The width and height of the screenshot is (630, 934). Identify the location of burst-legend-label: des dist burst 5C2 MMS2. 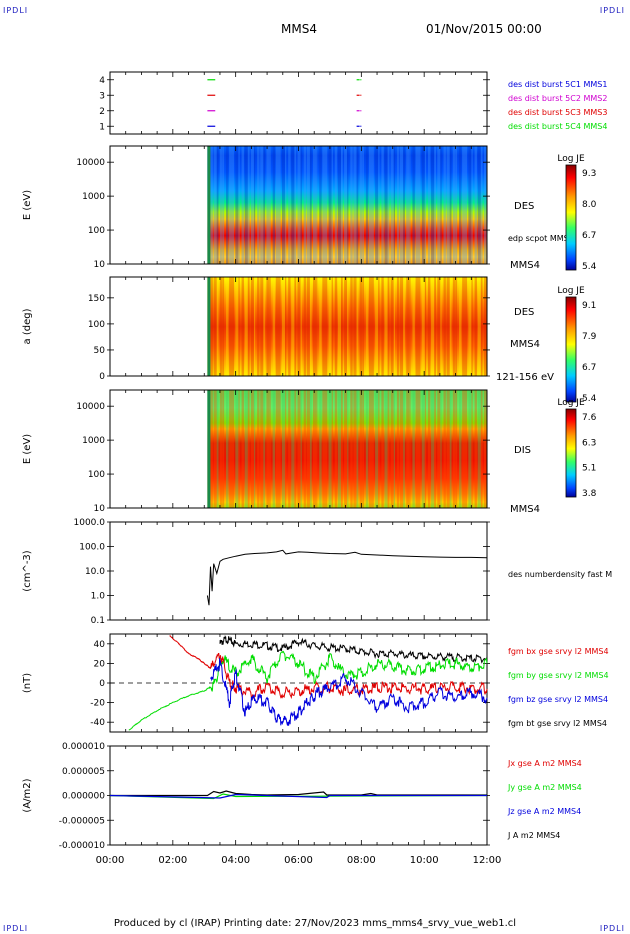
(557, 98).